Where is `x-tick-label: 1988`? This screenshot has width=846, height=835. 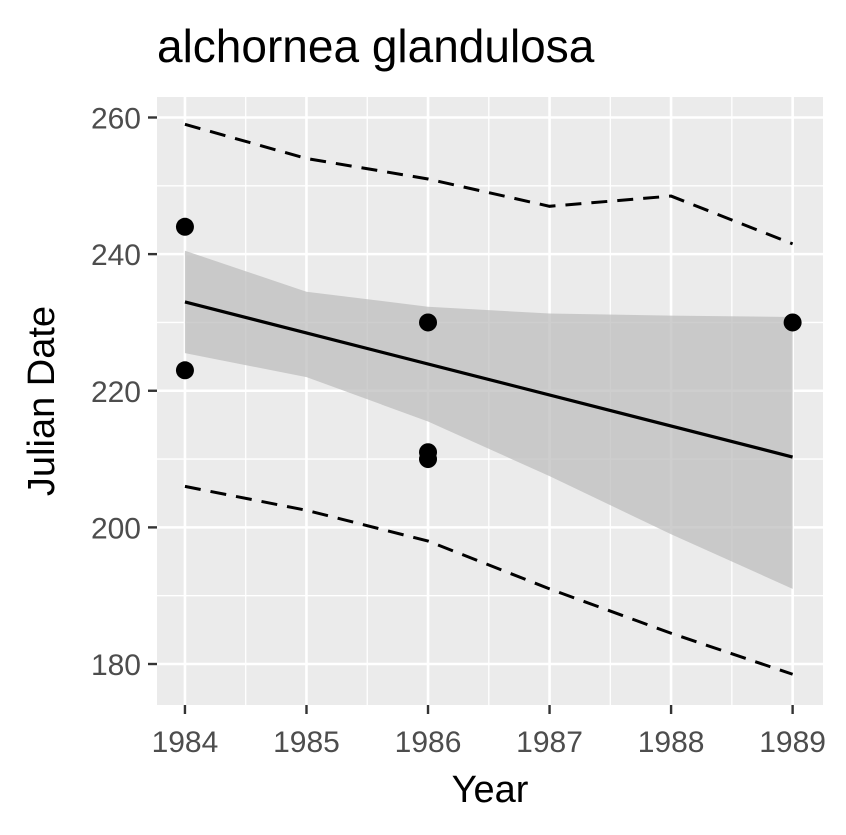 x-tick-label: 1988 is located at coordinates (671, 742).